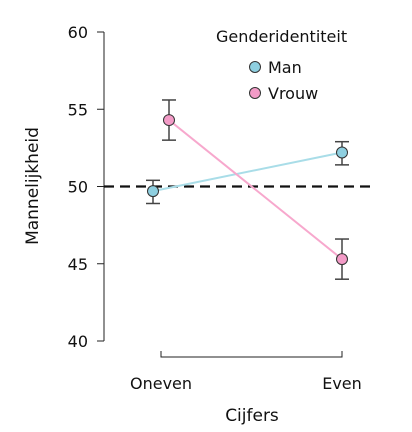 This screenshot has height=432, width=412. What do you see at coordinates (247, 172) in the screenshot?
I see `series-line-man` at bounding box center [247, 172].